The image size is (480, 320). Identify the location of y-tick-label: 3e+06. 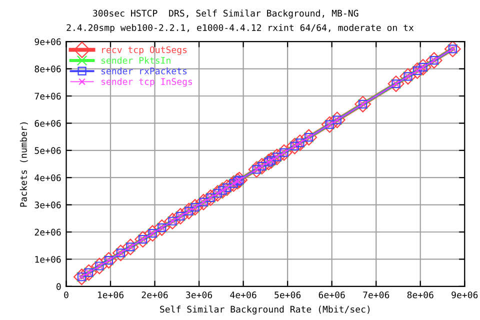
(47, 205).